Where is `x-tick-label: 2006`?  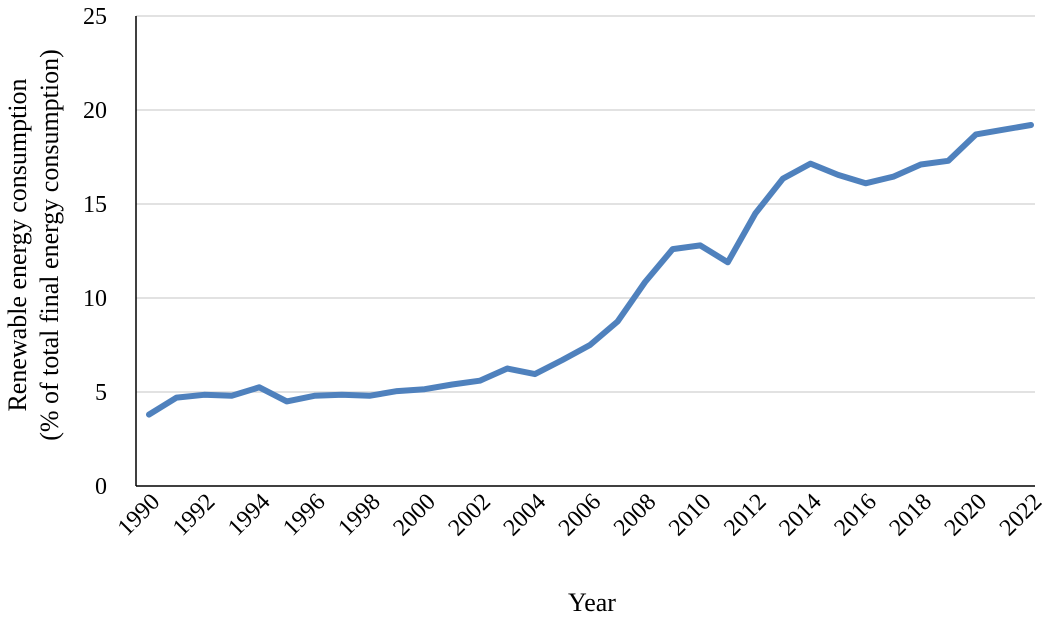
x-tick-label: 2006 is located at coordinates (580, 515).